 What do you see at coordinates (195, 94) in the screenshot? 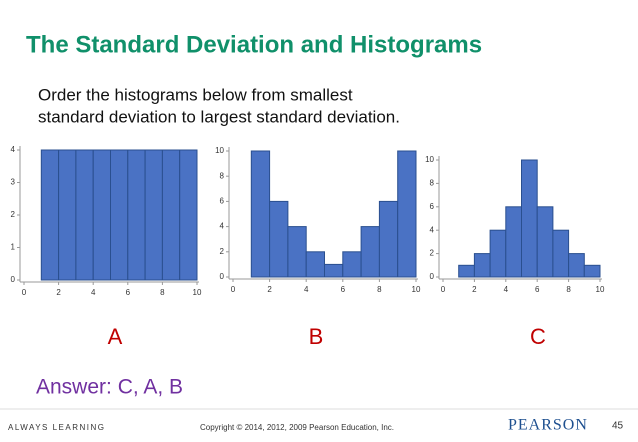
I see `prompt-line: Order the histograms below from smallest` at bounding box center [195, 94].